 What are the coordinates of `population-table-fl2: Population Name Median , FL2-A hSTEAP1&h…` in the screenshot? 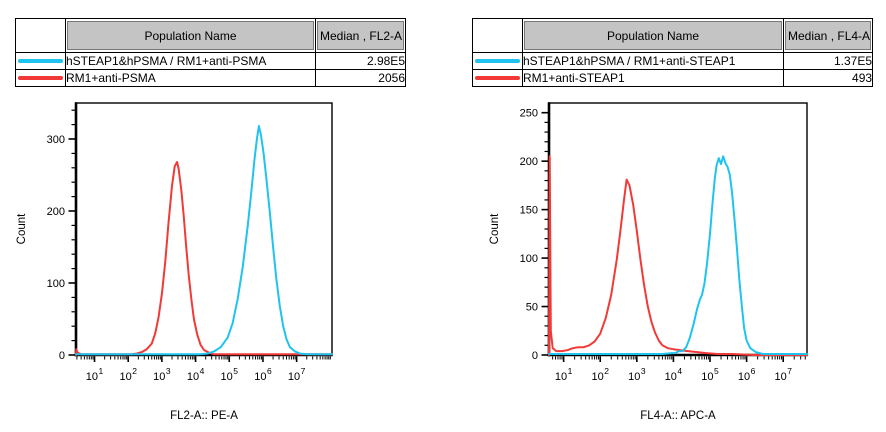 It's located at (210, 52).